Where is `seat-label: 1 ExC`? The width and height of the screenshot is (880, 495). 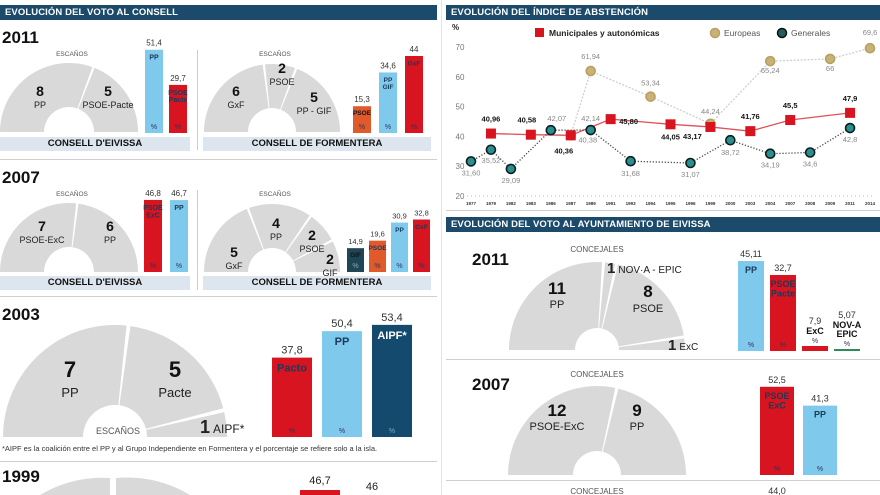 seat-label: 1 ExC is located at coordinates (683, 345).